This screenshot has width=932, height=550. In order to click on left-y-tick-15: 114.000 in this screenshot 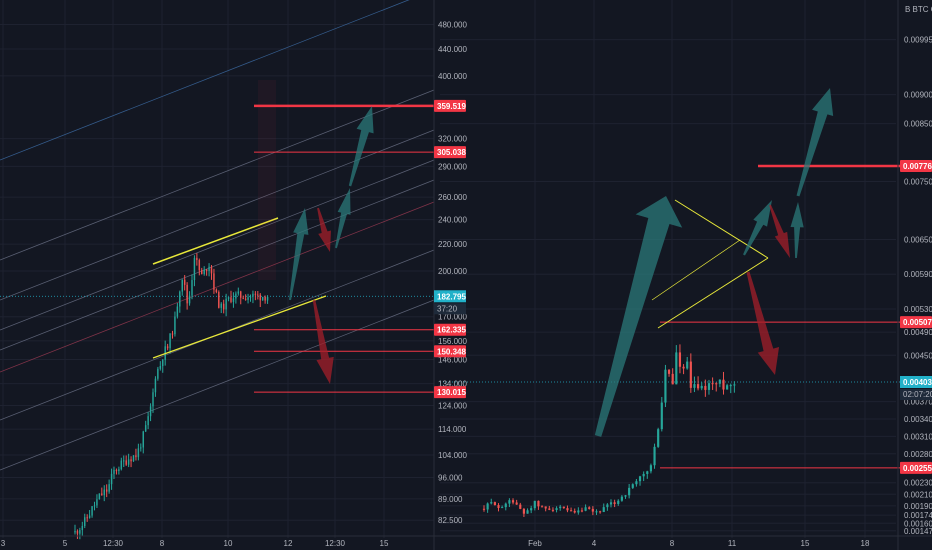, I will do `click(452, 429)`.